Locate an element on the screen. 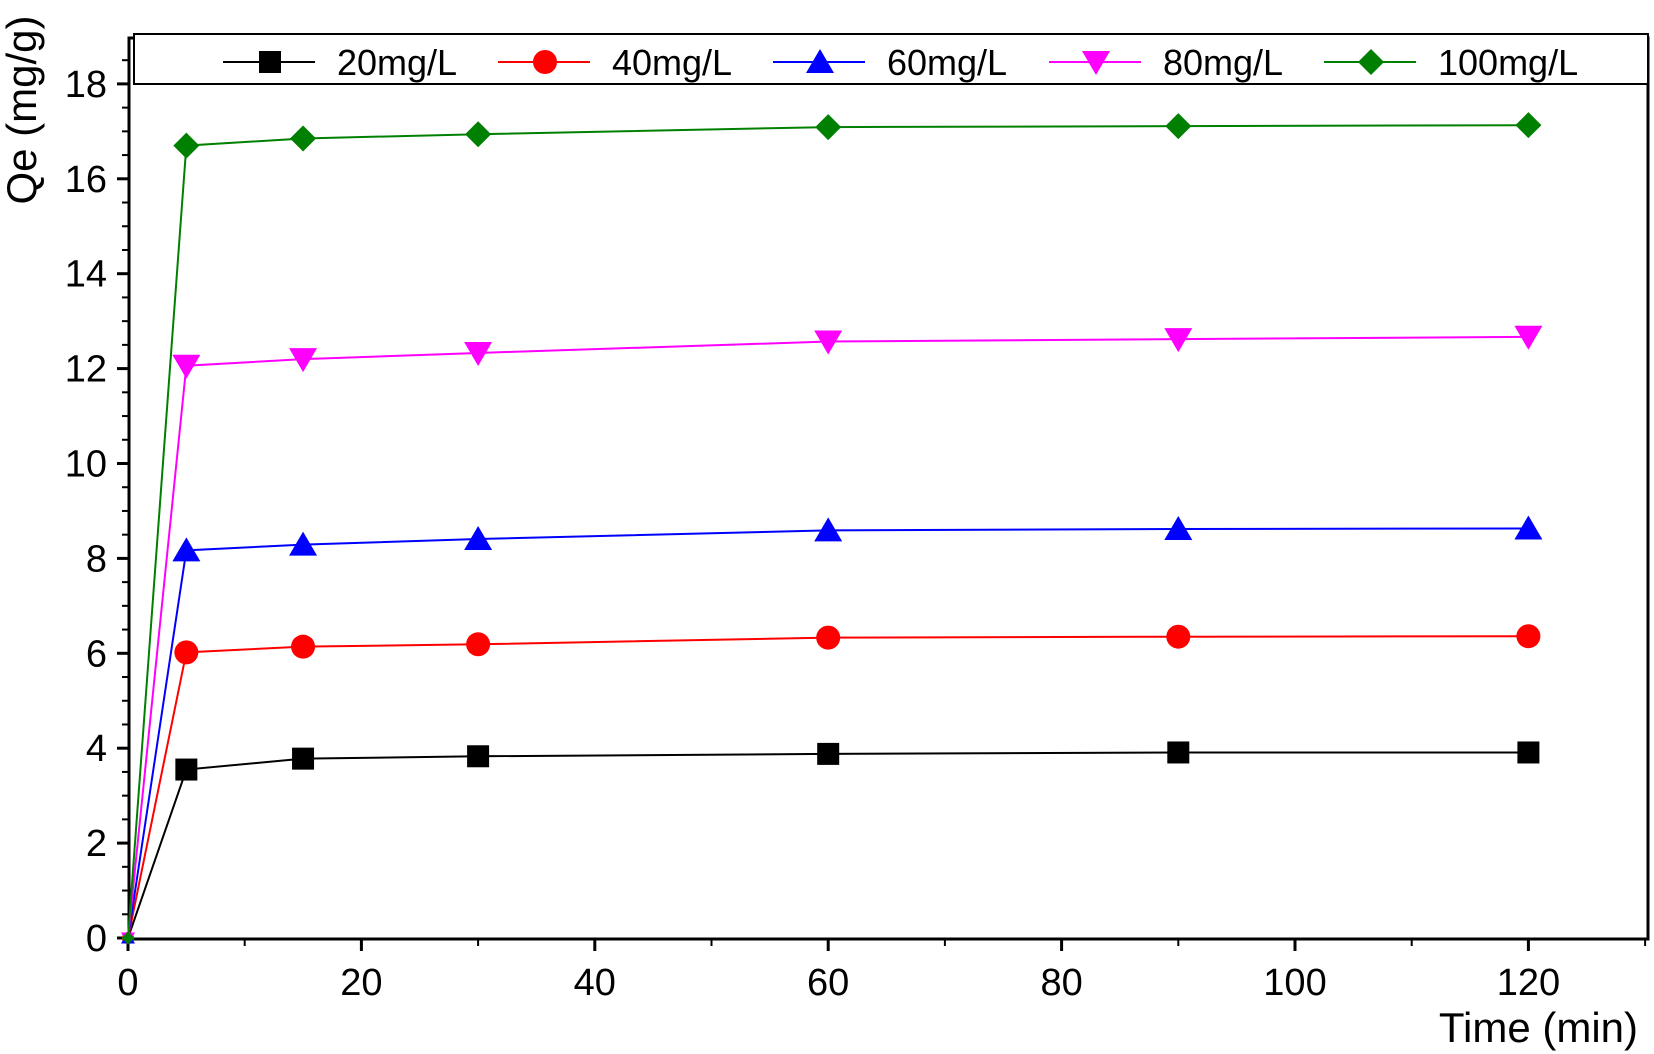 This screenshot has width=1654, height=1054. x-tick-label: 20 is located at coordinates (361, 983).